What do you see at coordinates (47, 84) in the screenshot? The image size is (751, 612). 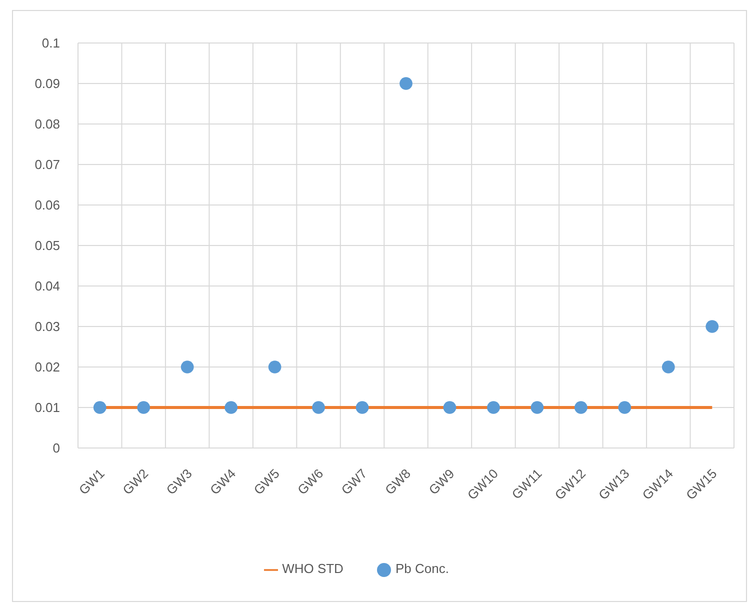 I see `y-tick-label: 0.09` at bounding box center [47, 84].